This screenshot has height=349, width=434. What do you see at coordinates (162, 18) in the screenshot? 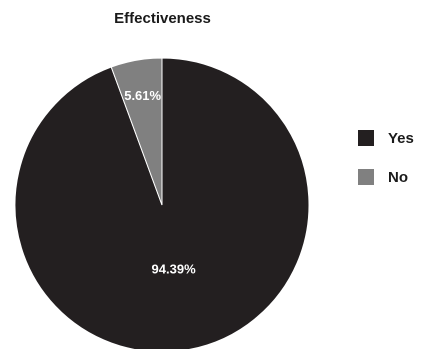
I see `chart-title: Effectiveness` at bounding box center [162, 18].